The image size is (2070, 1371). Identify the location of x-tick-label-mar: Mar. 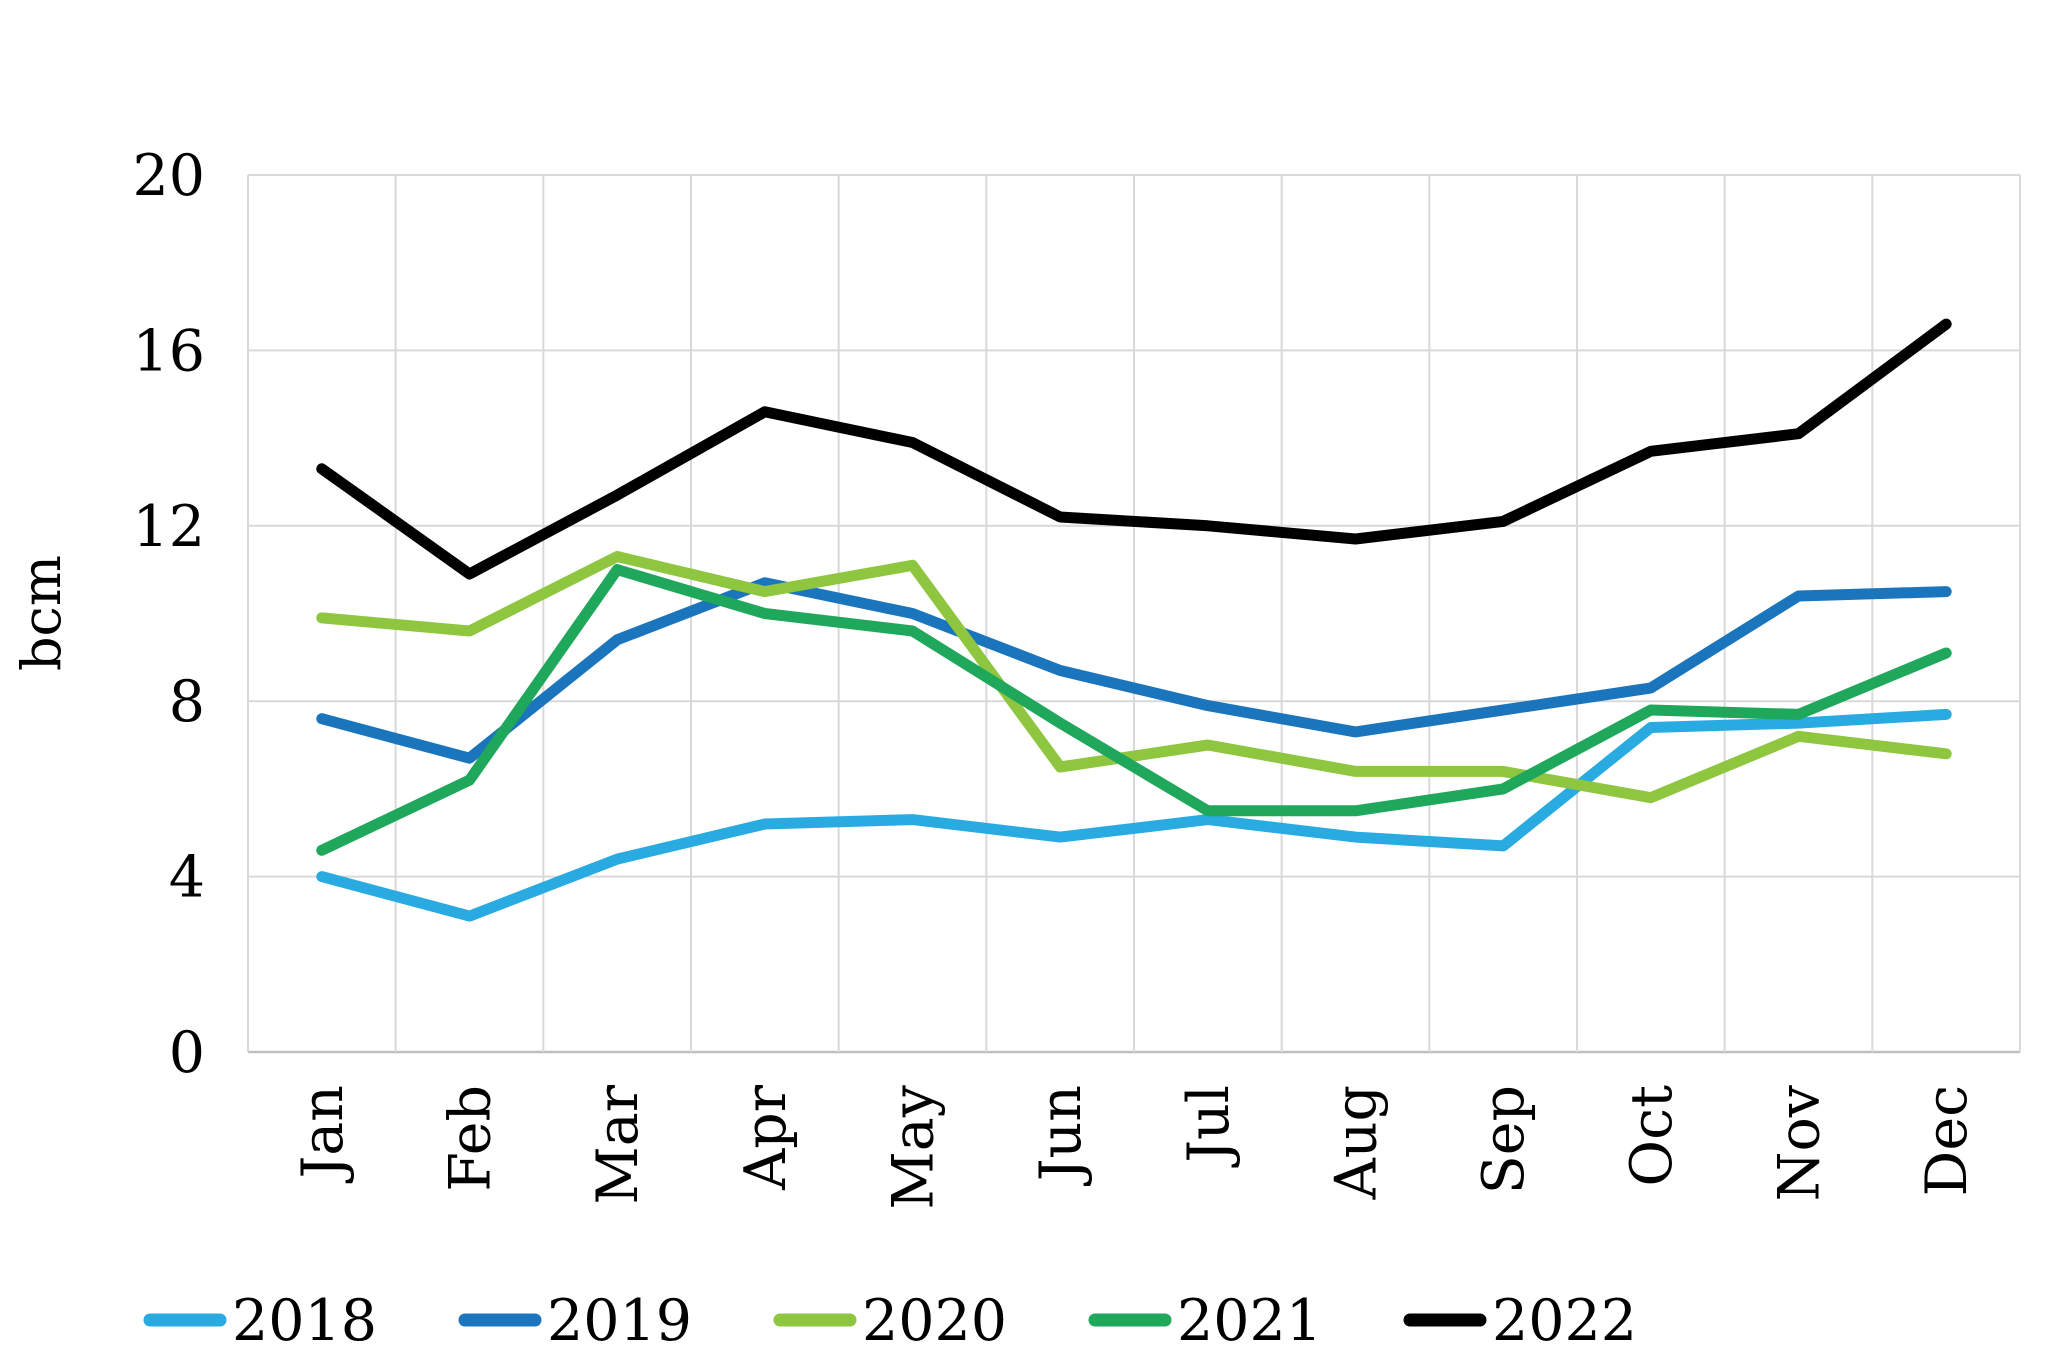
(618, 1144).